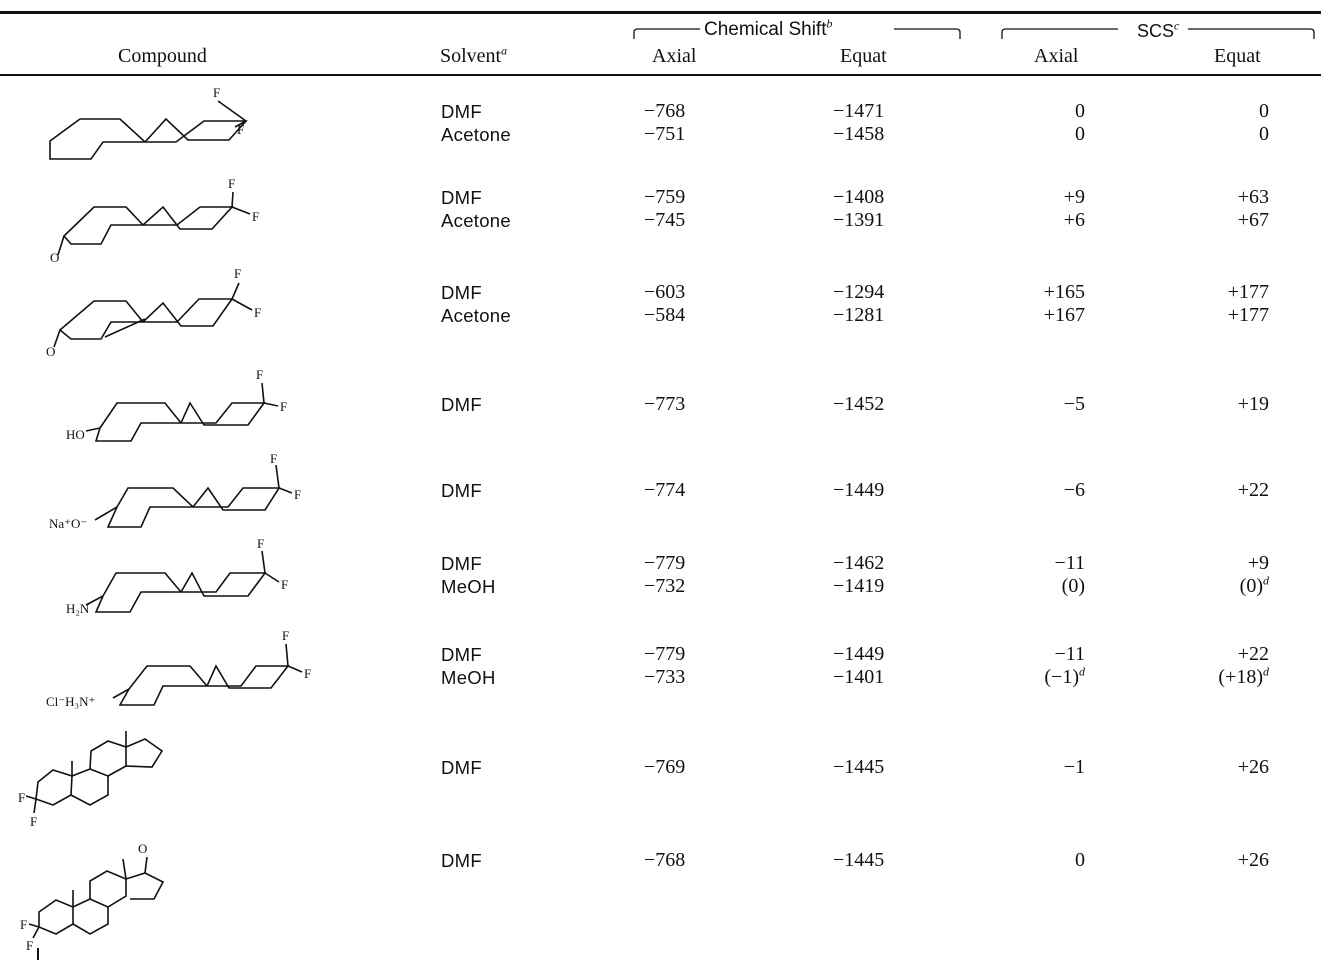 The height and width of the screenshot is (960, 1321). I want to click on row5-equat-shift: −1449, so click(859, 490).